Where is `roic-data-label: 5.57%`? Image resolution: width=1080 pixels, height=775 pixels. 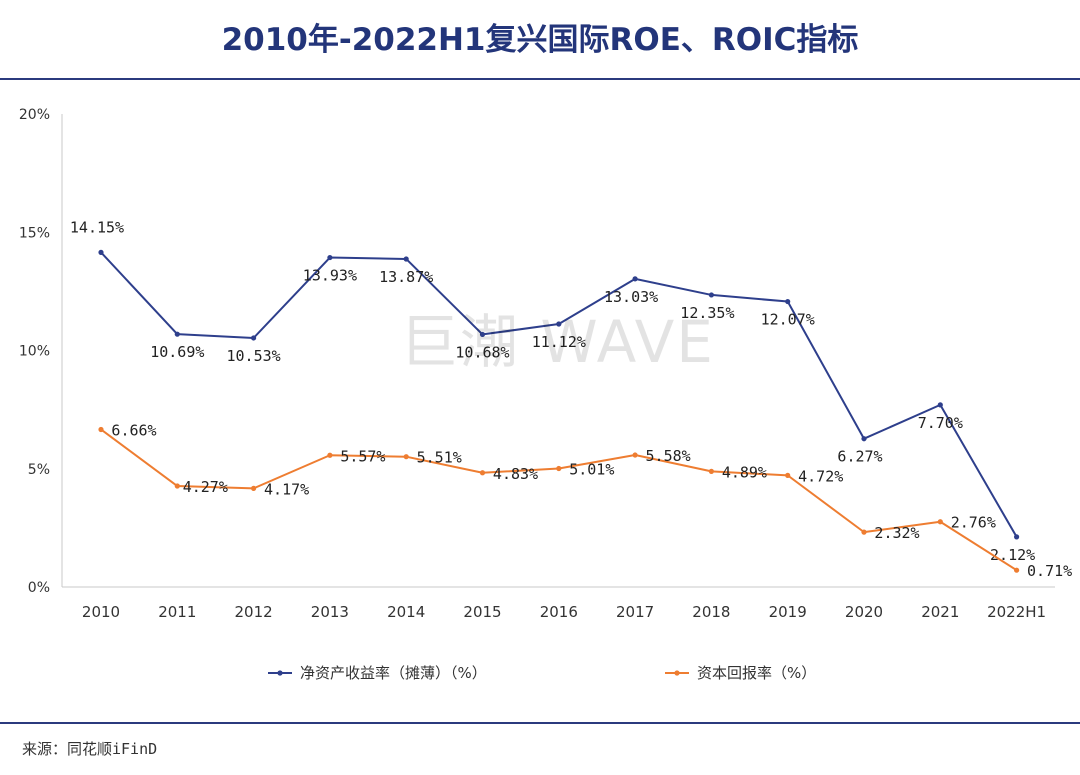 roic-data-label: 5.57% is located at coordinates (362, 456).